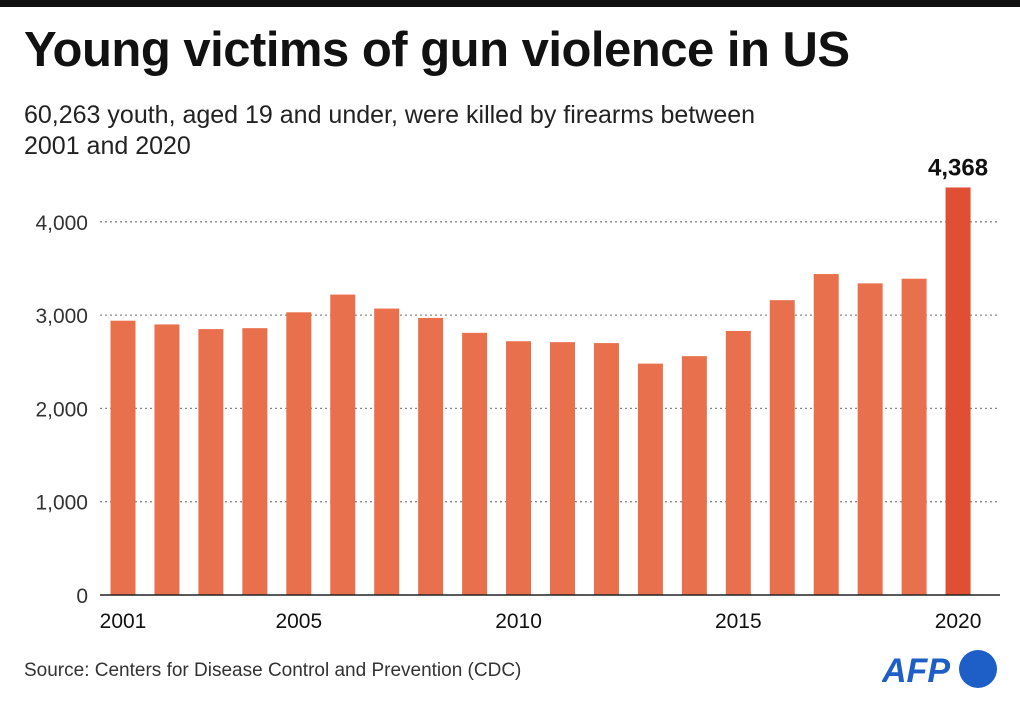 The height and width of the screenshot is (708, 1020). I want to click on bar-2017, so click(826, 434).